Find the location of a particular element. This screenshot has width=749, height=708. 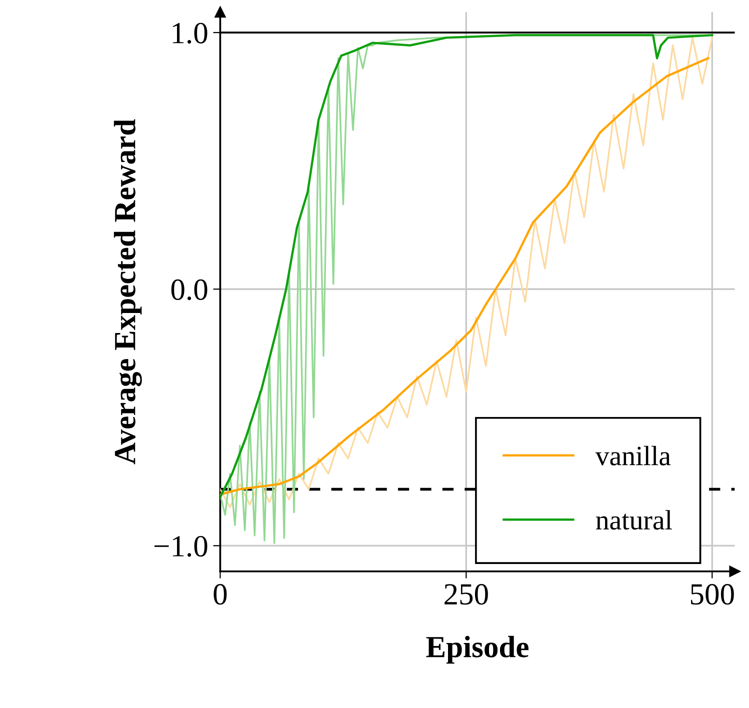

y-tick-label: 1.0 is located at coordinates (190, 33).